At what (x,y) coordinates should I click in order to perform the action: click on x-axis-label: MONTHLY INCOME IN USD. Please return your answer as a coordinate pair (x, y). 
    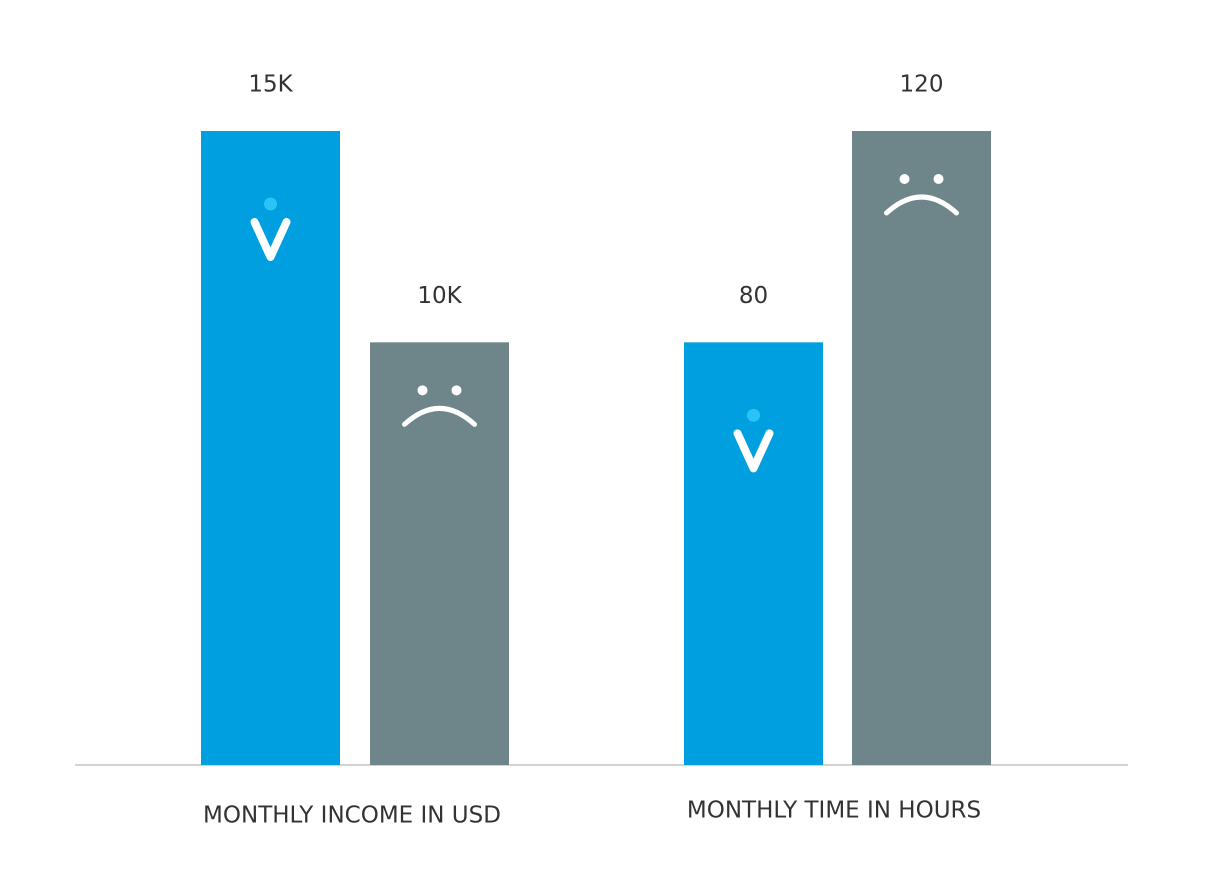
    Looking at the image, I should click on (352, 816).